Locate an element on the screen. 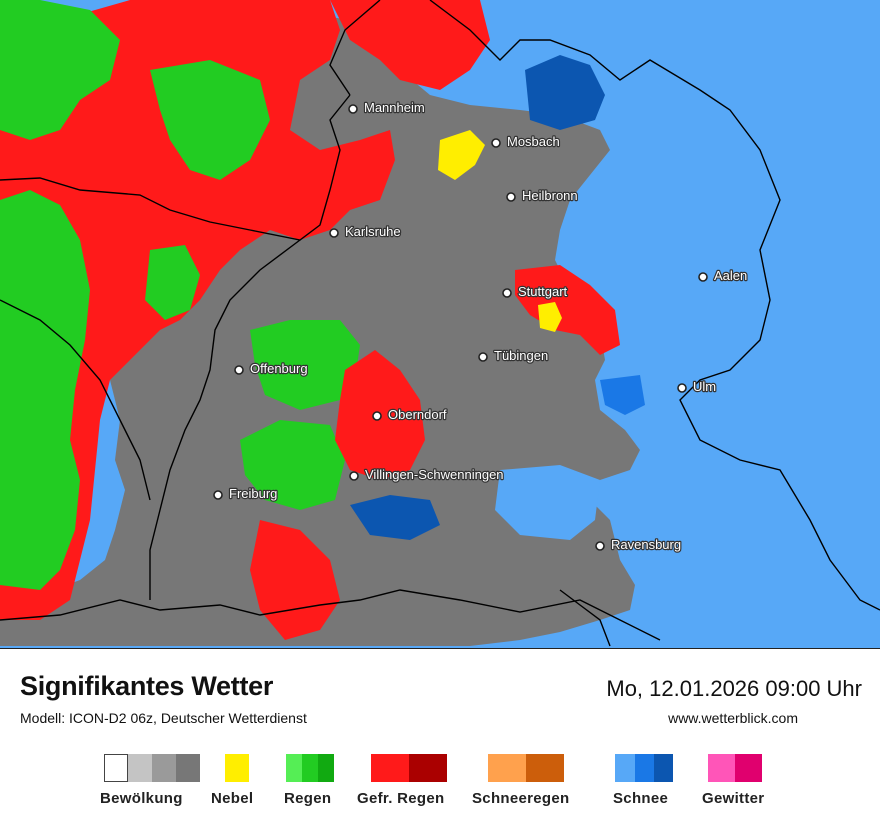 This screenshot has width=880, height=830. city-villingen: Villingen-Schwenningen is located at coordinates (427, 474).